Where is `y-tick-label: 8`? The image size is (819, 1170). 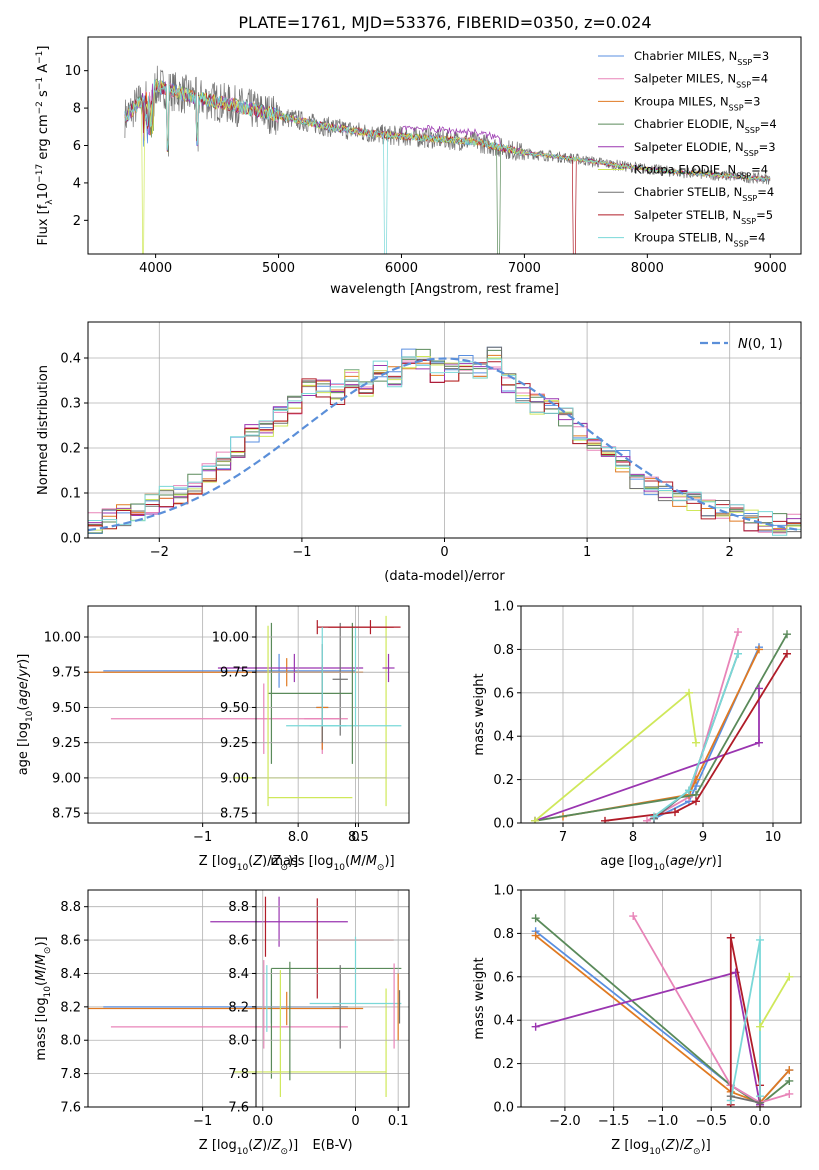
y-tick-label: 8 is located at coordinates (77, 109).